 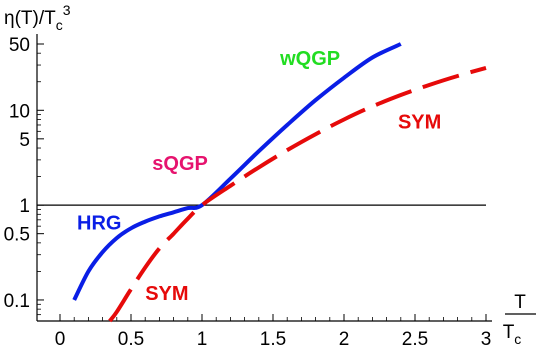 I want to click on x-title-den-sub: c, so click(x=517, y=339).